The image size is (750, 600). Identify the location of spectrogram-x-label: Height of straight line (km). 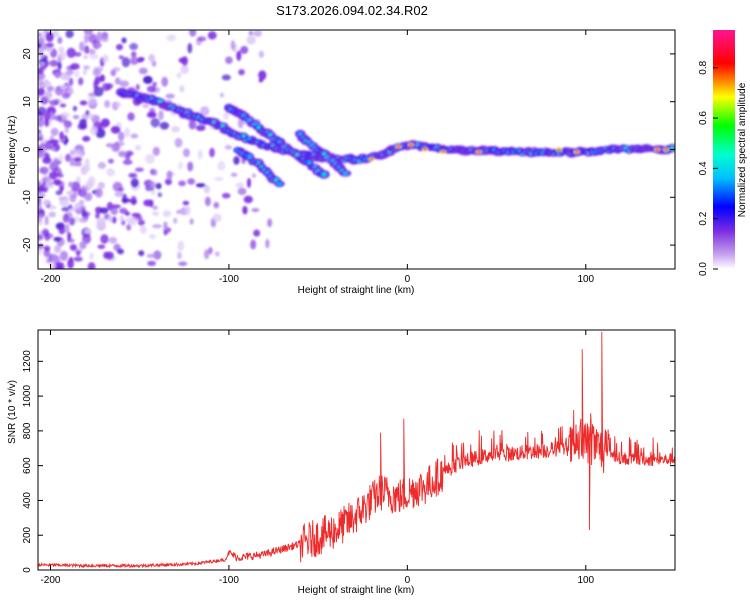
(356, 290).